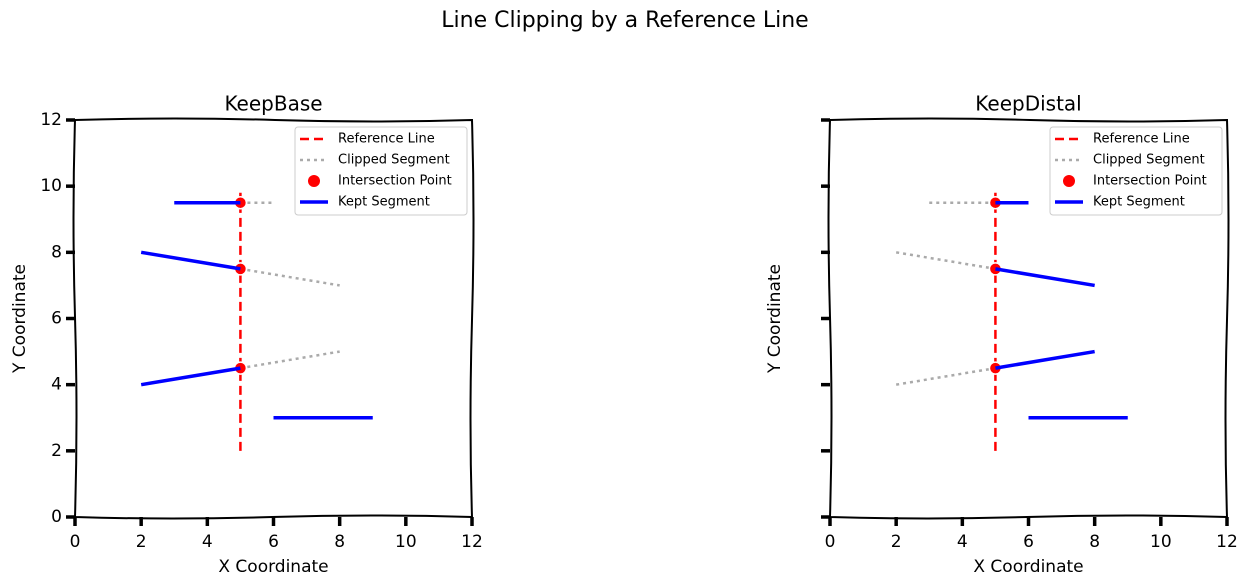 Image resolution: width=1250 pixels, height=587 pixels. What do you see at coordinates (56, 252) in the screenshot?
I see `y-tick-label: 8` at bounding box center [56, 252].